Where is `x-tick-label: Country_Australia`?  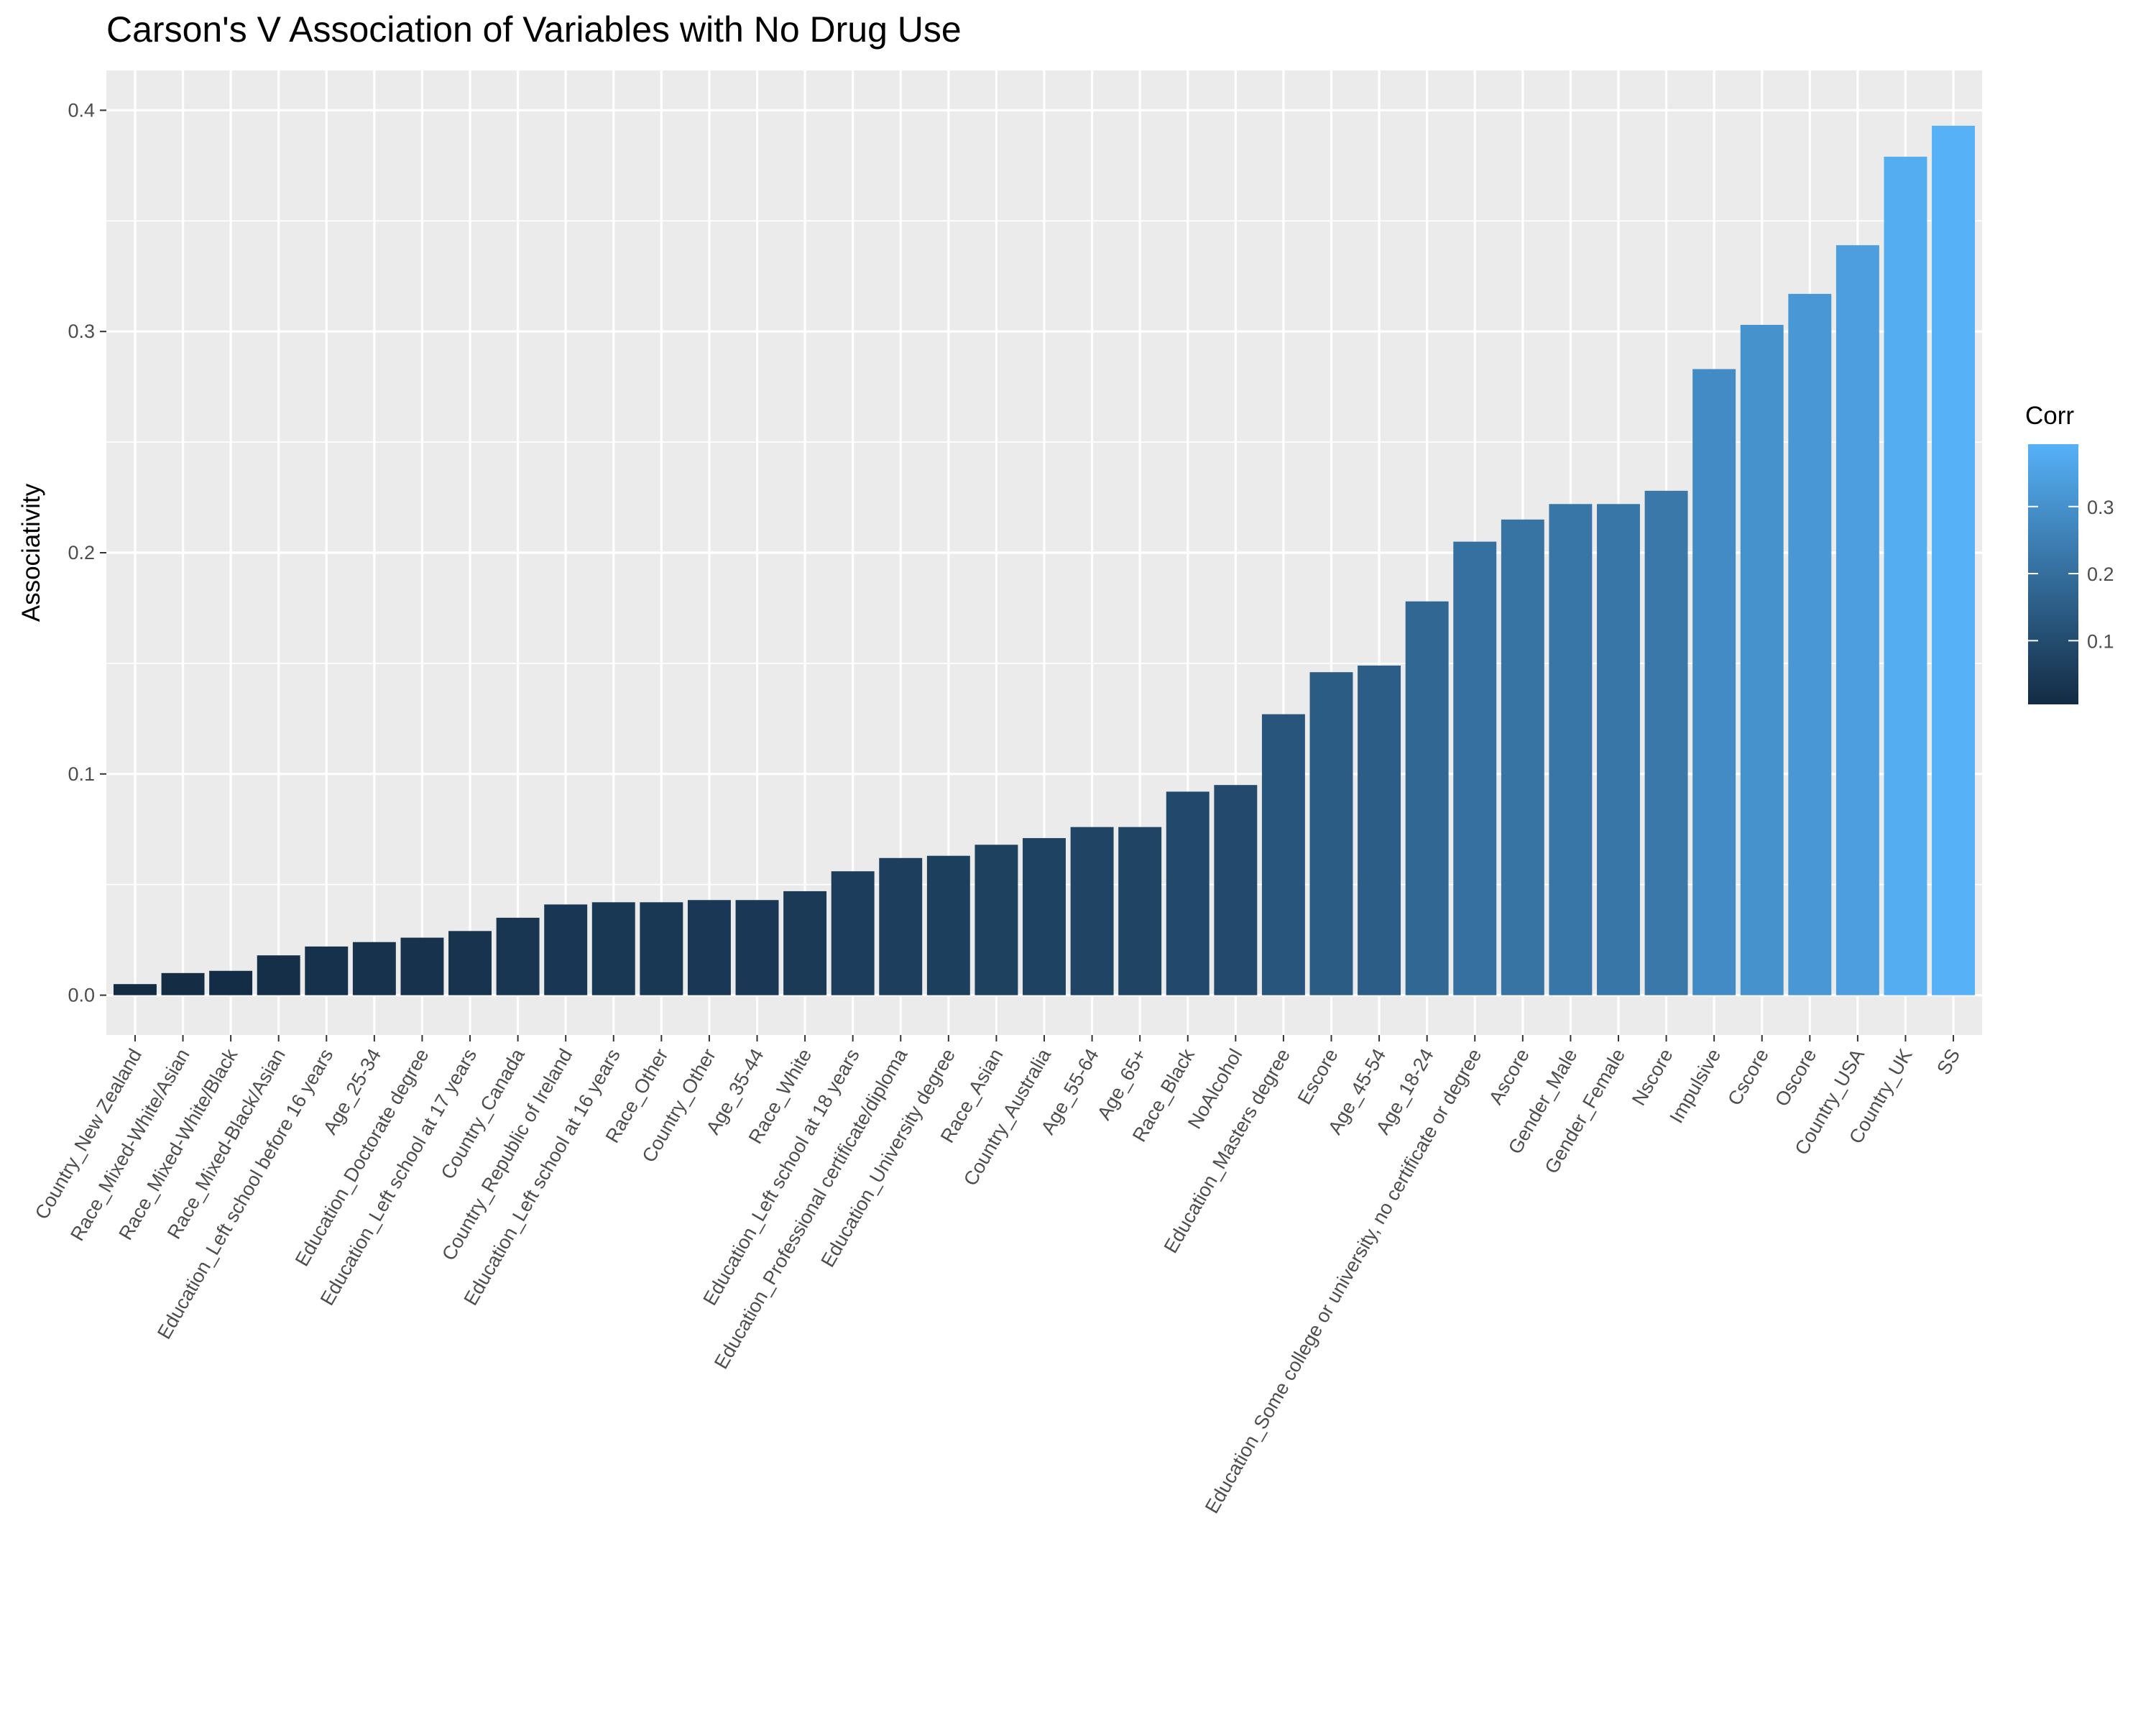
x-tick-label: Country_Australia is located at coordinates (1007, 1117).